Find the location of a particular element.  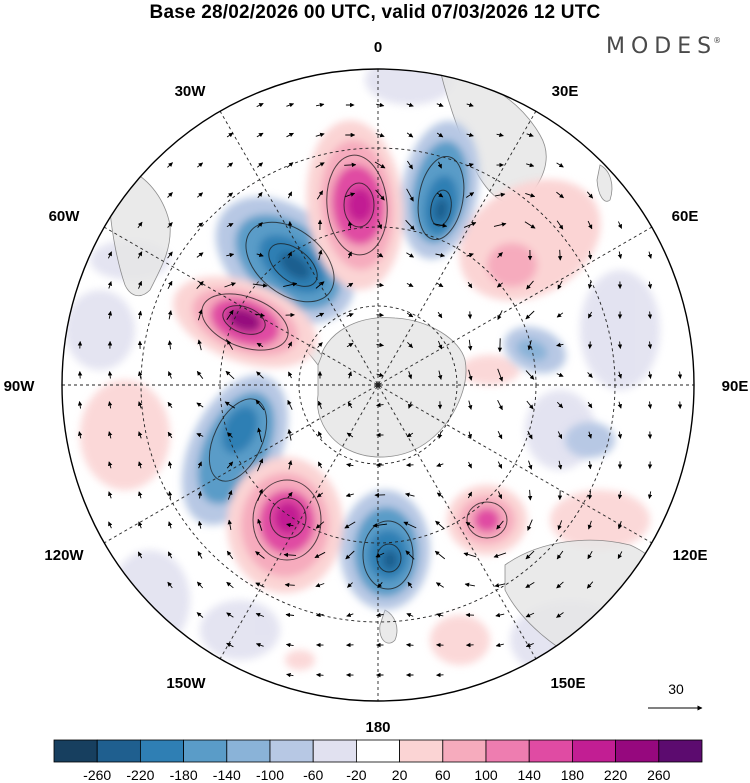

high-center-pacific is located at coordinates (285, 525).